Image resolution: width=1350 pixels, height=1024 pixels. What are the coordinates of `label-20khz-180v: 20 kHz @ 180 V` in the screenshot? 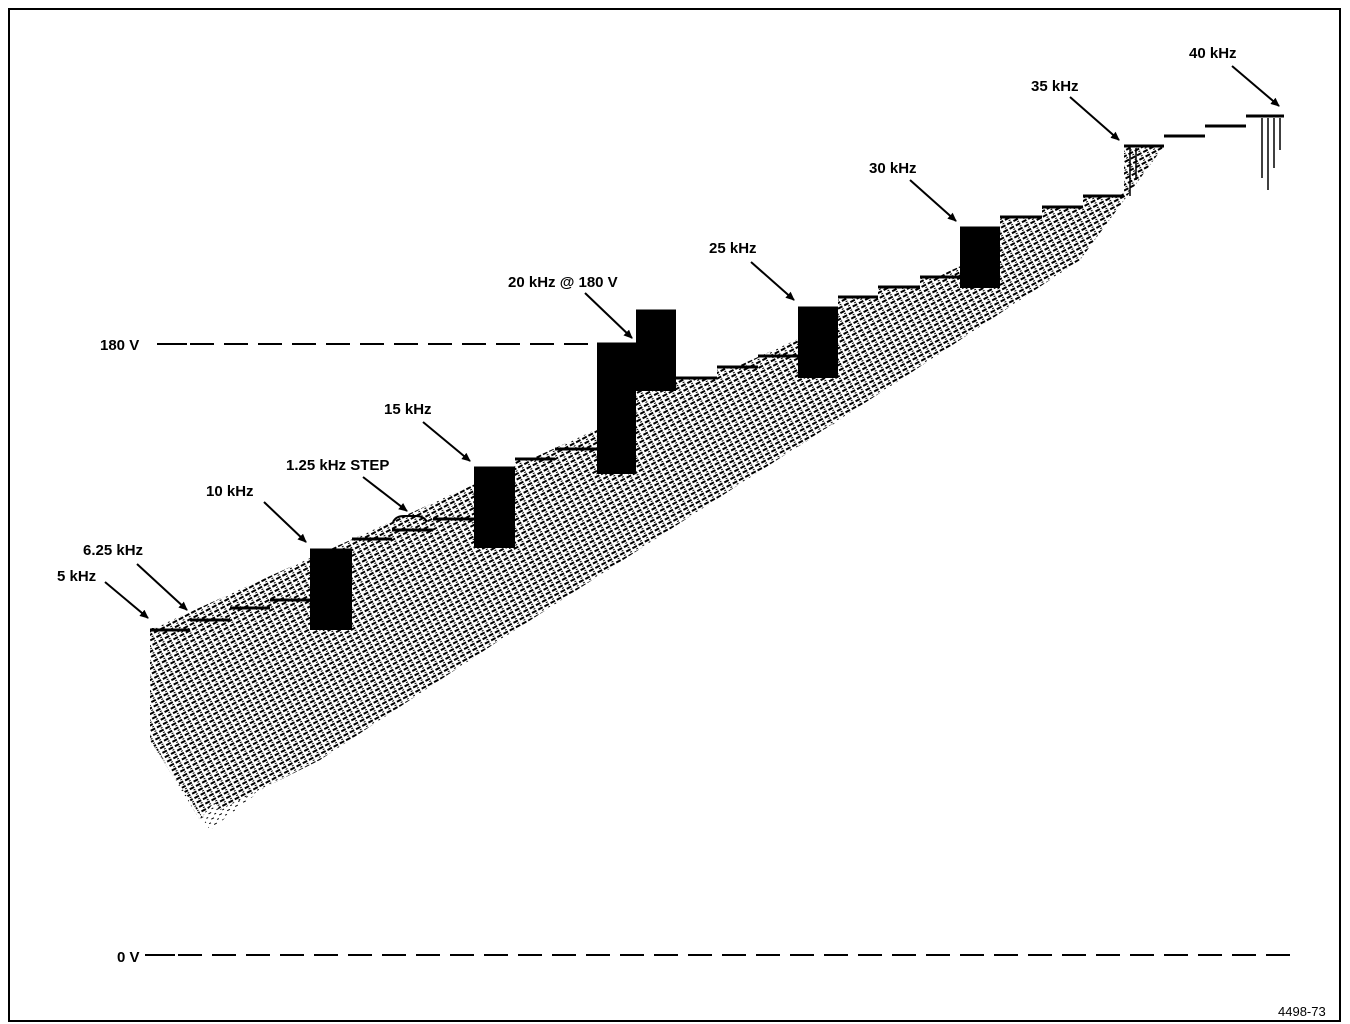 It's located at (563, 282).